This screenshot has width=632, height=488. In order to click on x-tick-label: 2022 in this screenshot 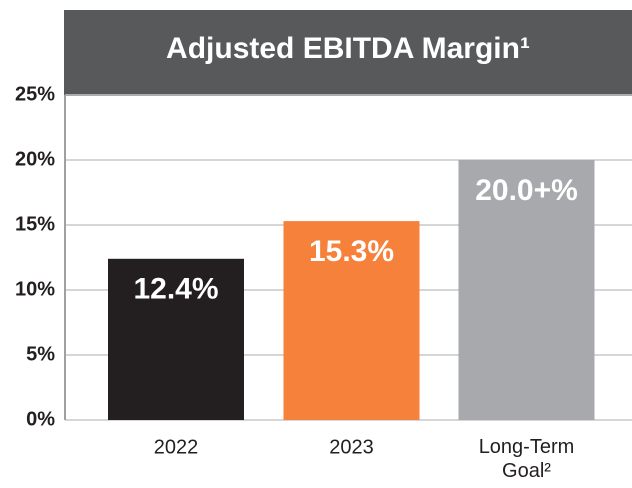, I will do `click(176, 447)`.